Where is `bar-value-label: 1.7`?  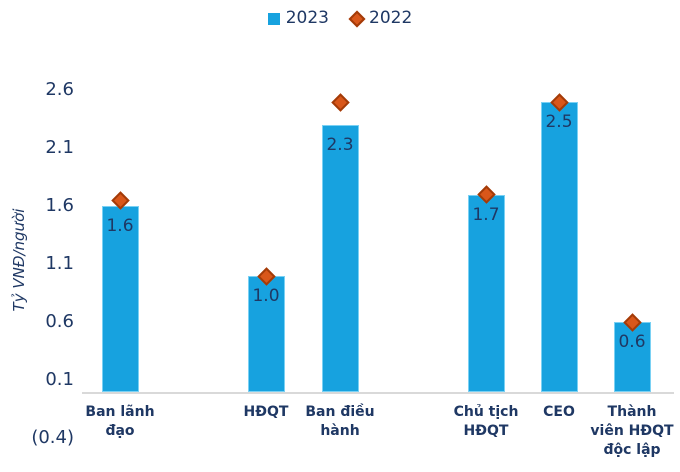 bar-value-label: 1.7 is located at coordinates (486, 214).